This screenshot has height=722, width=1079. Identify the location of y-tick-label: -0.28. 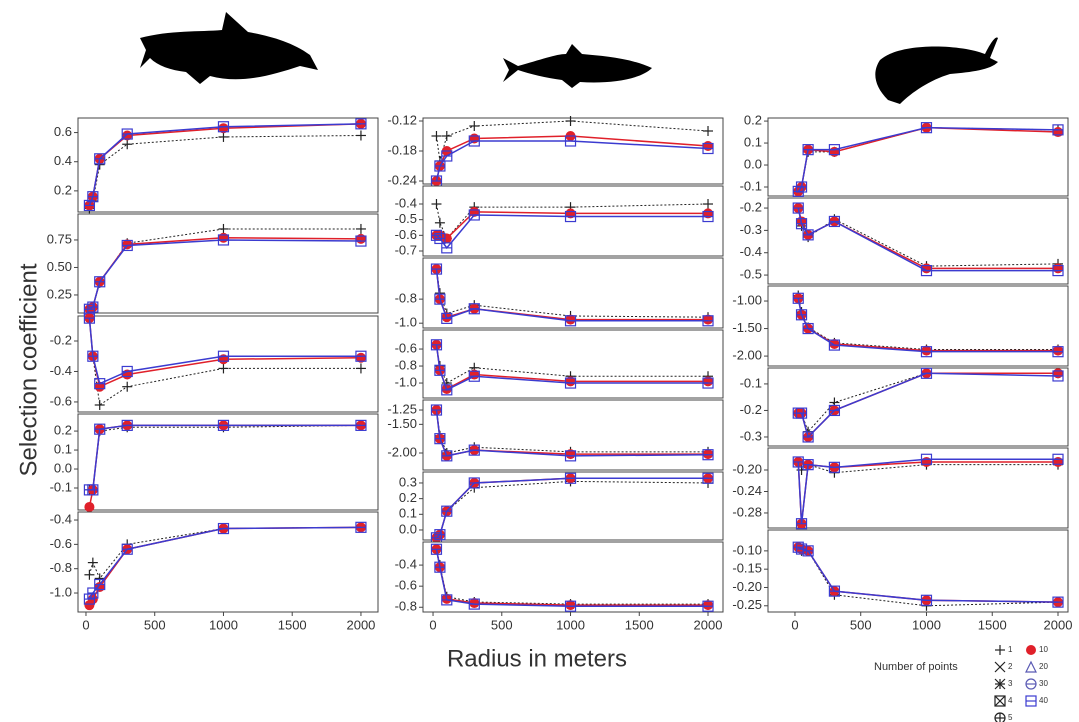
(747, 511).